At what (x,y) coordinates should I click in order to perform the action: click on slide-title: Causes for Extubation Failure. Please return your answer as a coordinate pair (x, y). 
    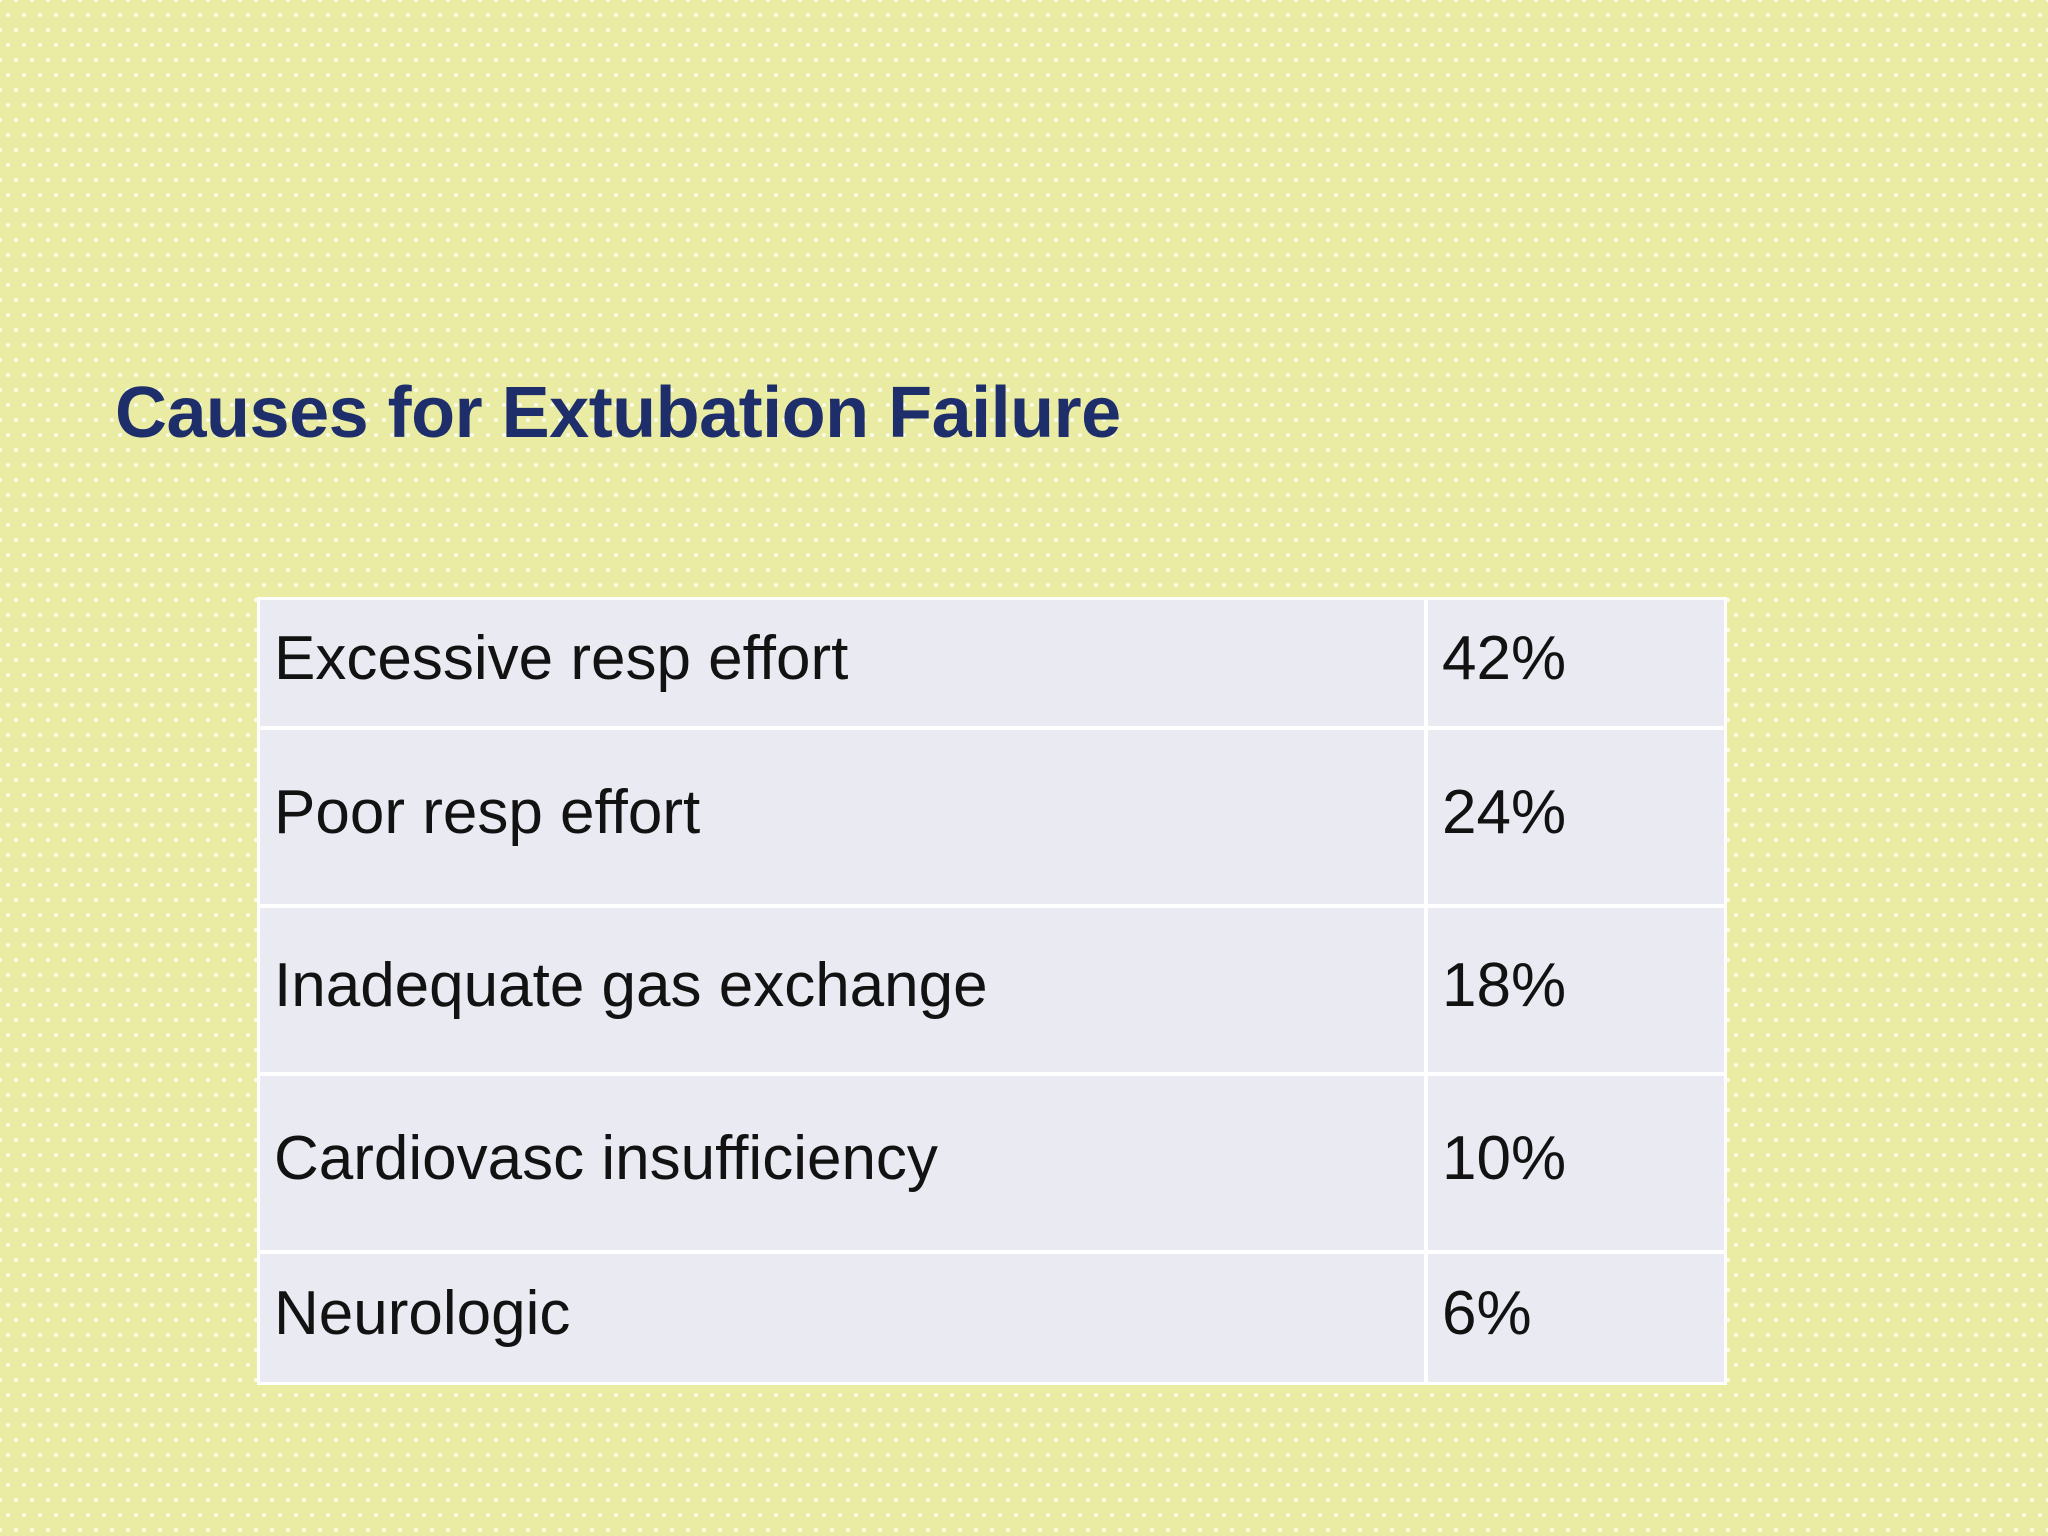
    Looking at the image, I should click on (618, 413).